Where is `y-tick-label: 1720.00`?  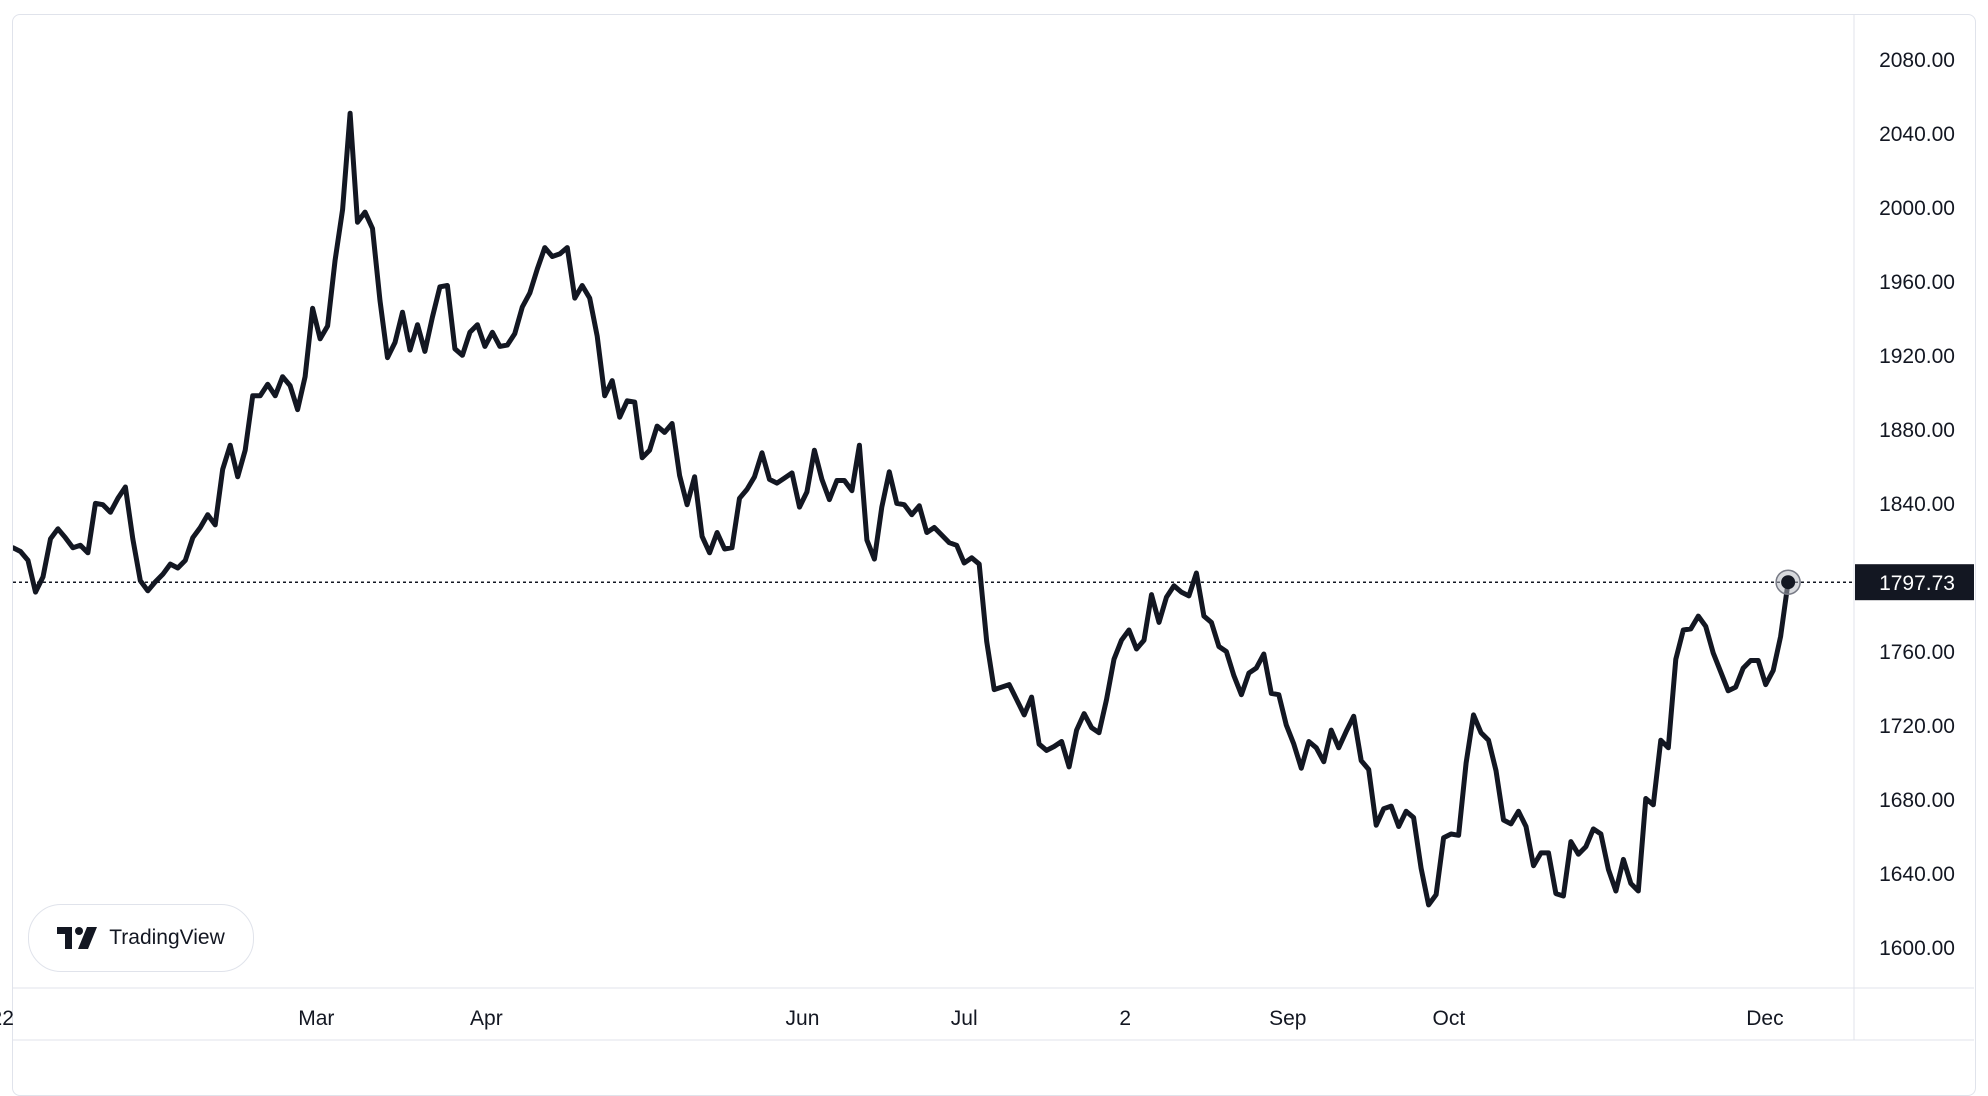 y-tick-label: 1720.00 is located at coordinates (1917, 726).